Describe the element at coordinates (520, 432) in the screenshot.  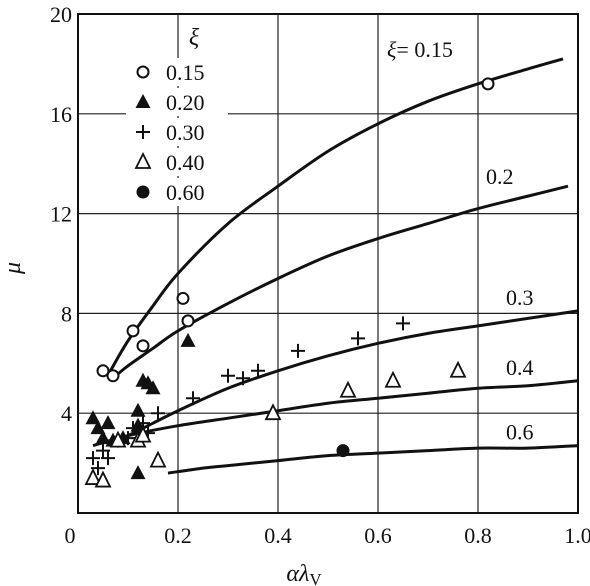
I see `curve-label: 0.6` at that location.